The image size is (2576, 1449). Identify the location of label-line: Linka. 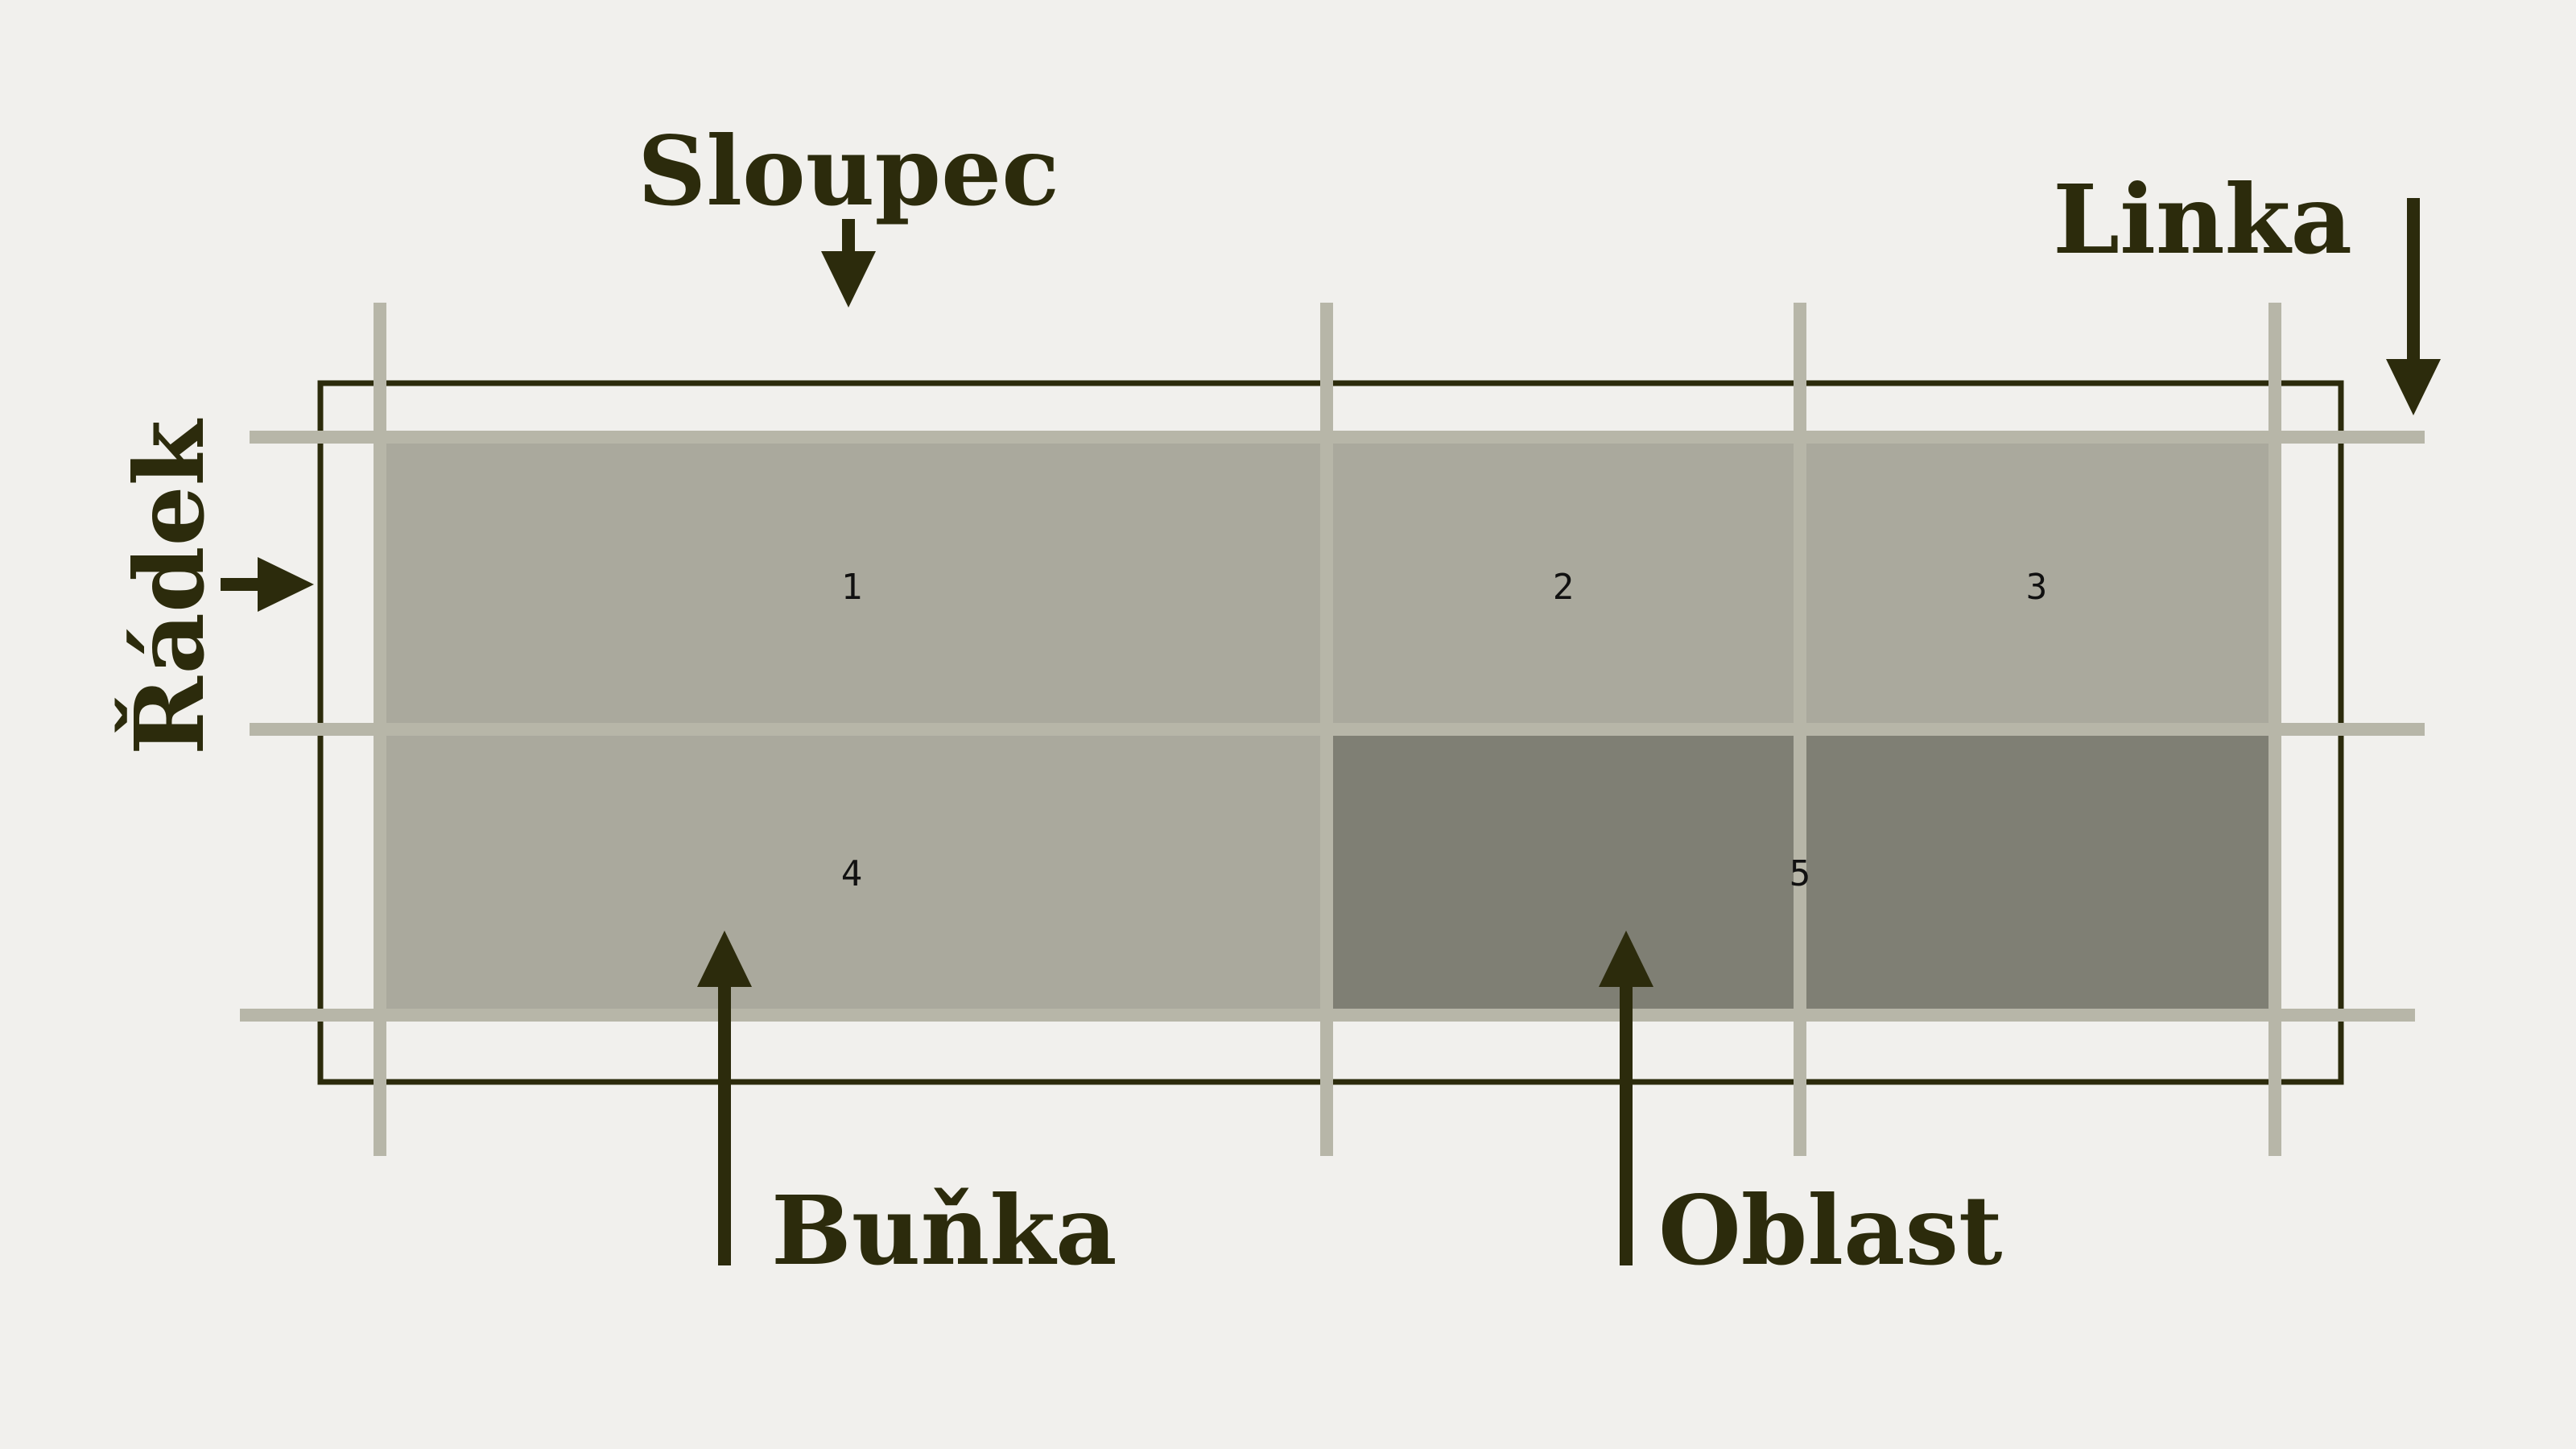
(2202, 219).